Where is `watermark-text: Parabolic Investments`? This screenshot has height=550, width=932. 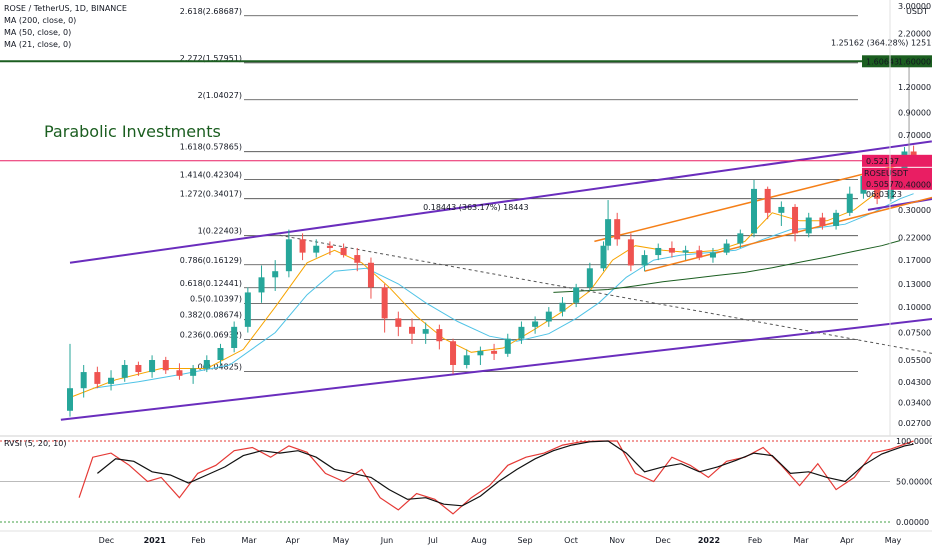
watermark-text: Parabolic Investments is located at coordinates (132, 131).